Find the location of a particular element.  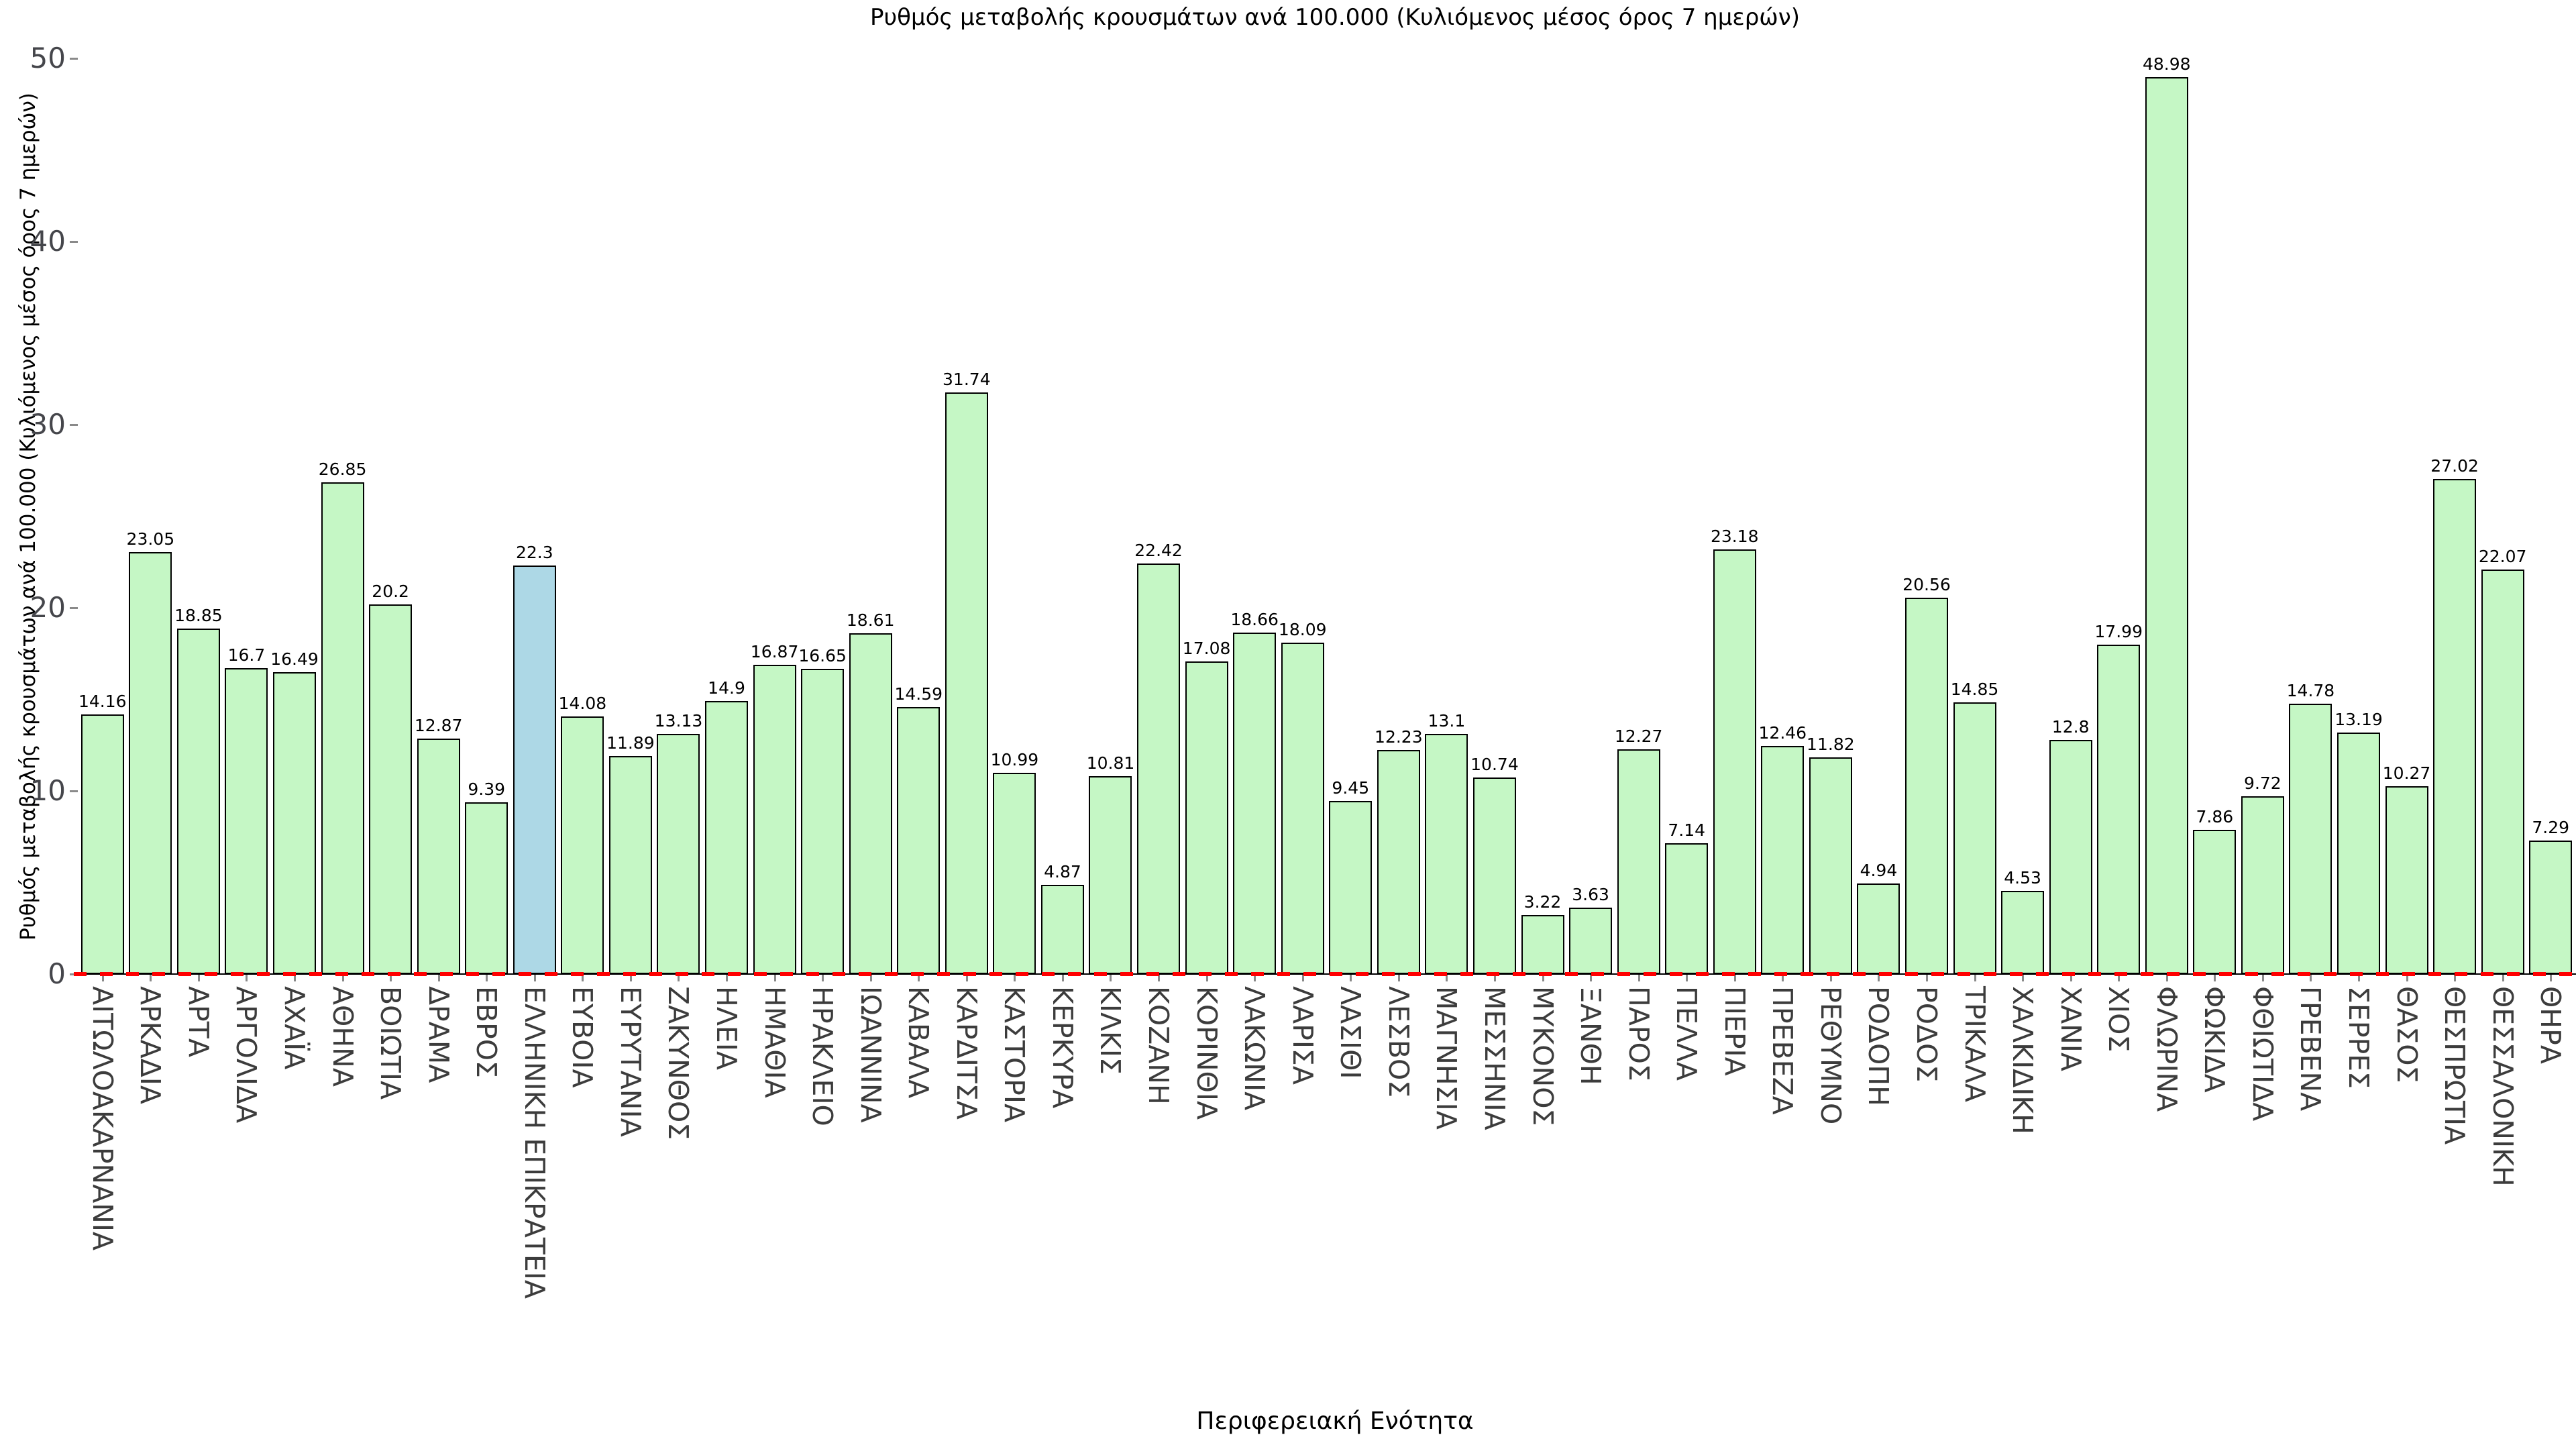

bar-ΜΕΣΣΗΝΙΑ is located at coordinates (1494, 875).